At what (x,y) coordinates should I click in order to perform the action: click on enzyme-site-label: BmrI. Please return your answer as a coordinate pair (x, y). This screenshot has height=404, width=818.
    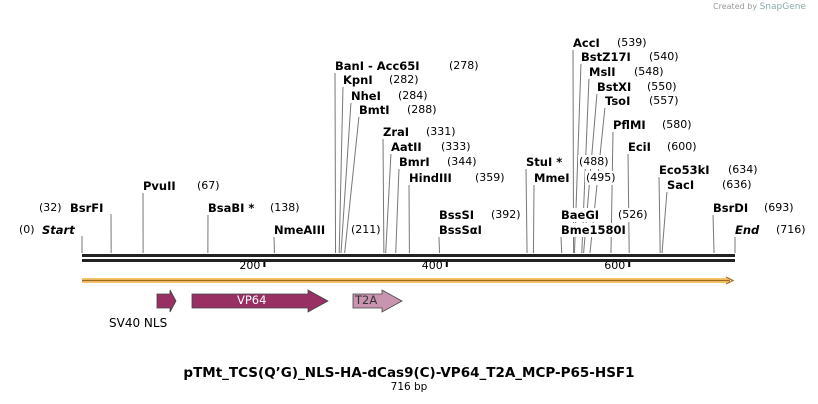
    Looking at the image, I should click on (414, 162).